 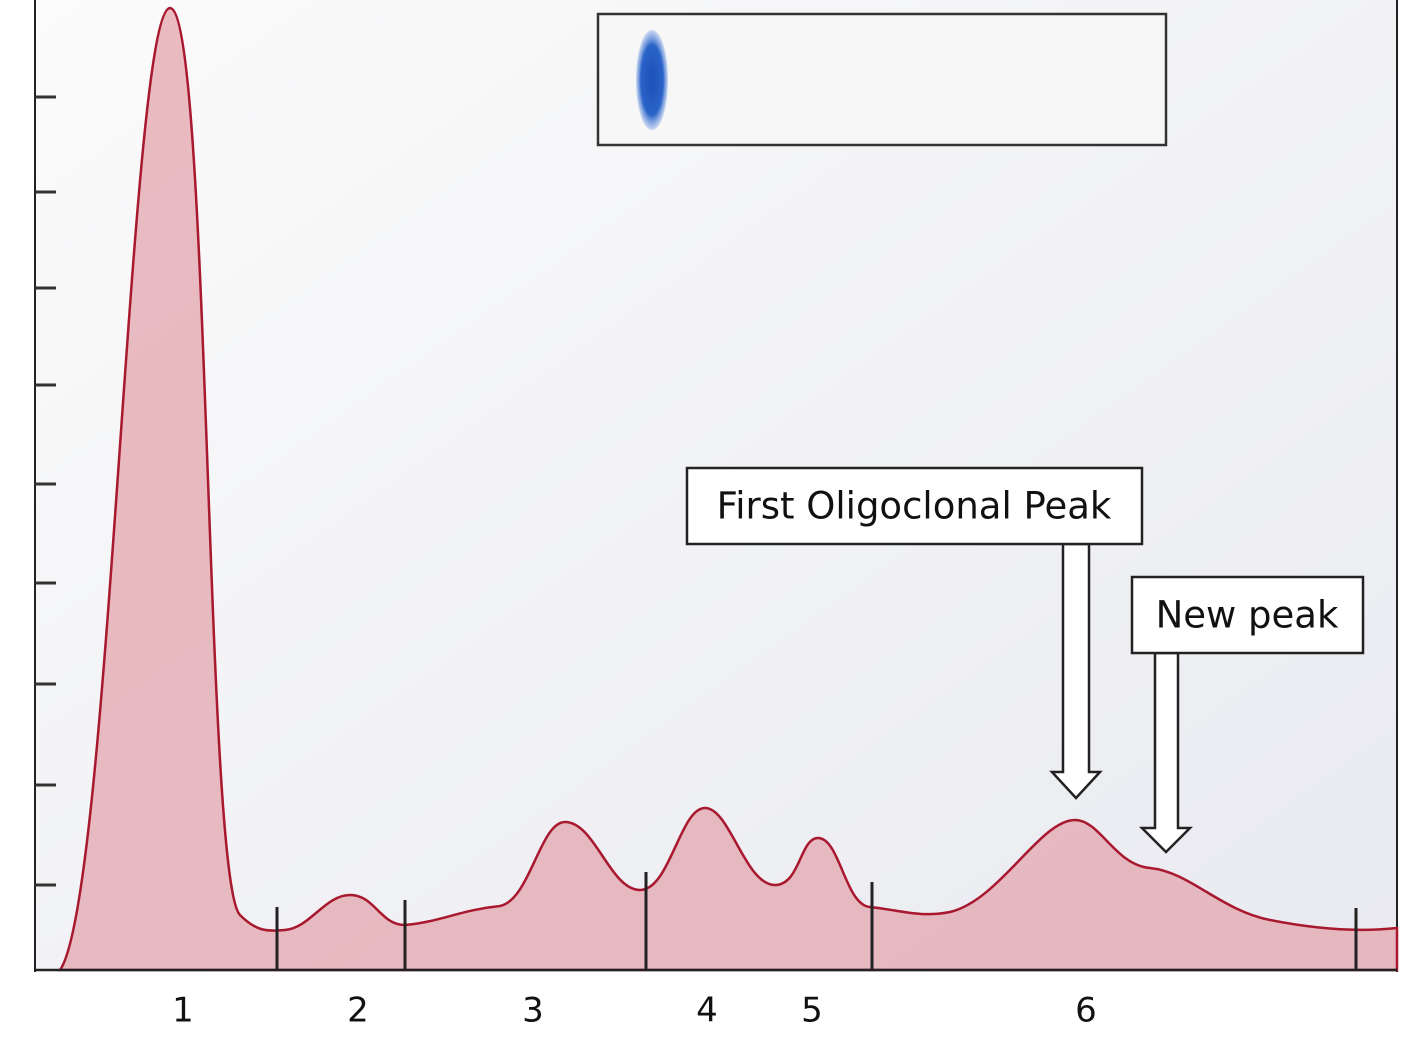 I want to click on annotation: First Oligoclonal Peak, so click(x=914, y=506).